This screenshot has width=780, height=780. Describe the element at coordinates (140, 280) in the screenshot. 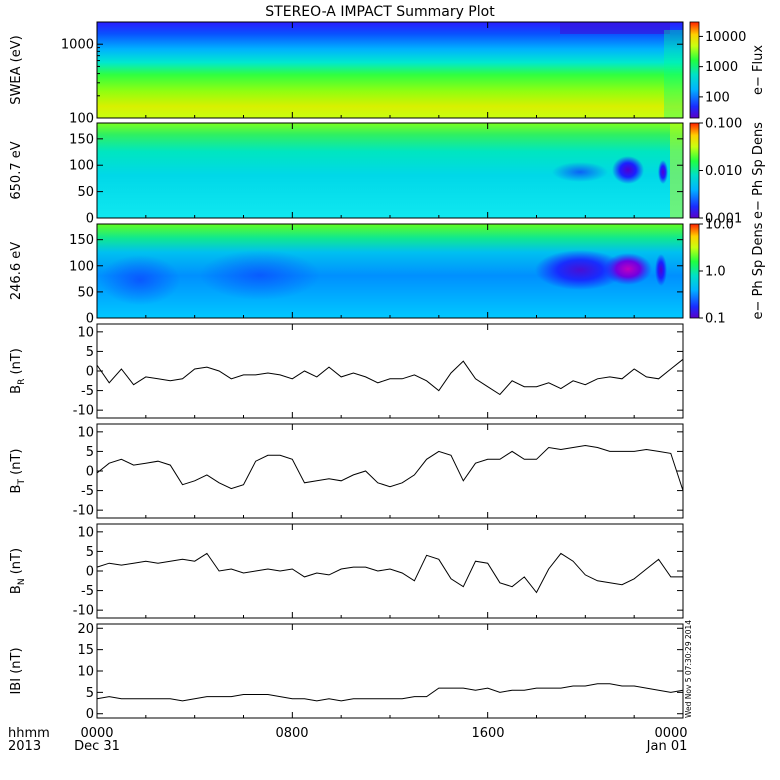

I see `246-depletion-1` at that location.